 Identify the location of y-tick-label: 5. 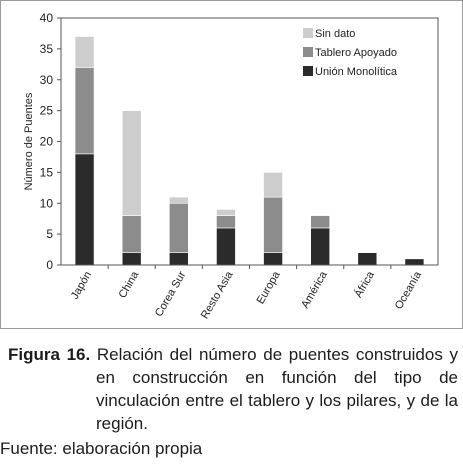
(49, 234).